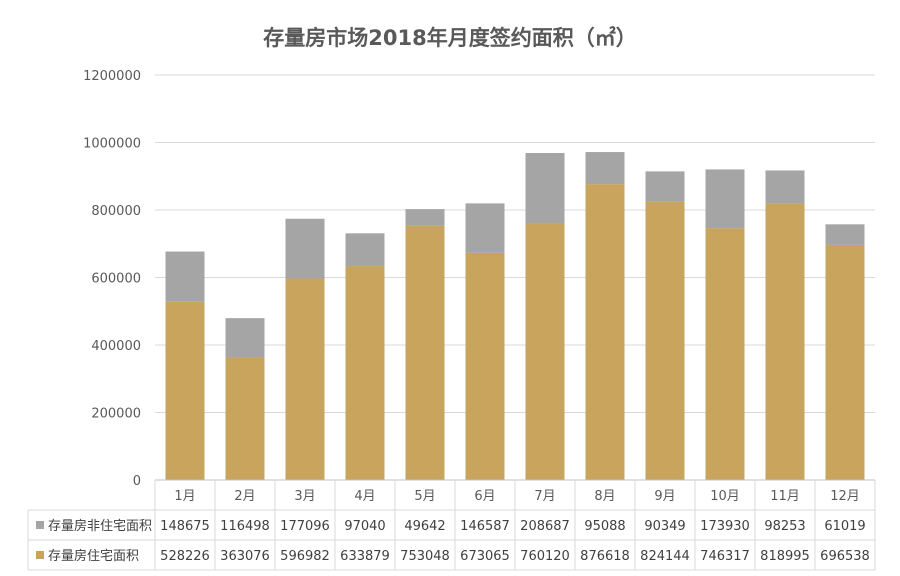  I want to click on table-cell: 208687, so click(545, 526).